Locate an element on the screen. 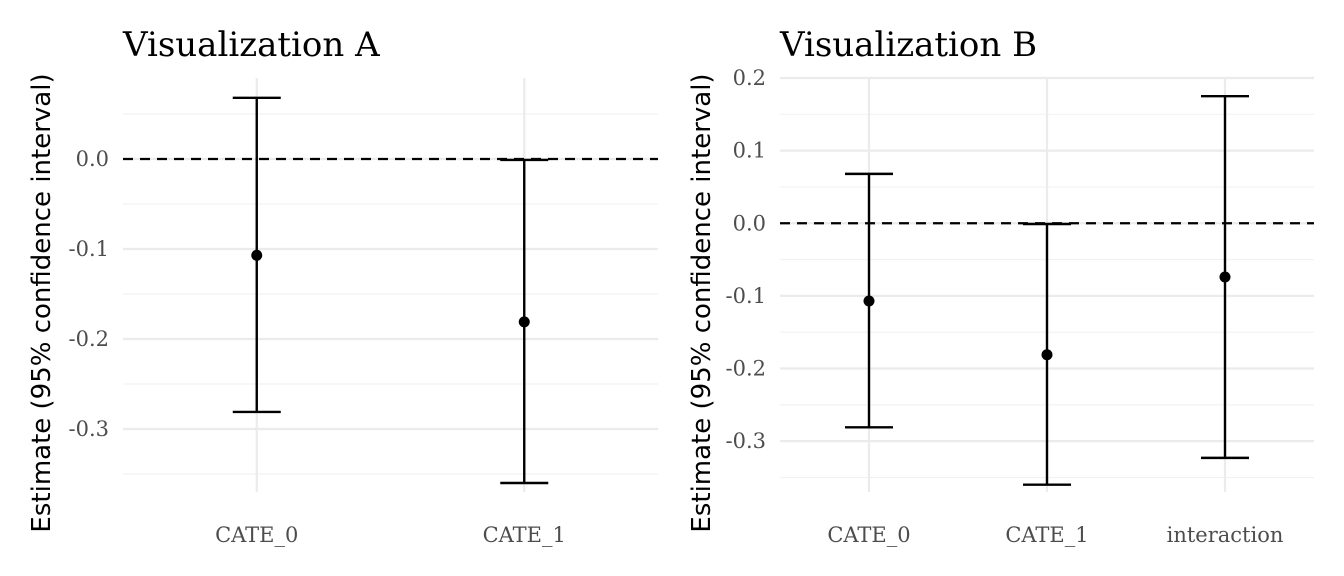 The image size is (1344, 576). chart-title: Visualization B is located at coordinates (908, 45).